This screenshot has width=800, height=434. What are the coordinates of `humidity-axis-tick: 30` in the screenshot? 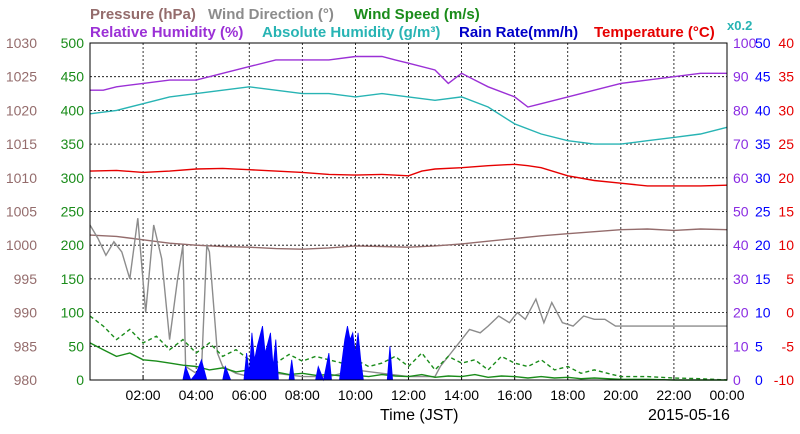 It's located at (741, 279).